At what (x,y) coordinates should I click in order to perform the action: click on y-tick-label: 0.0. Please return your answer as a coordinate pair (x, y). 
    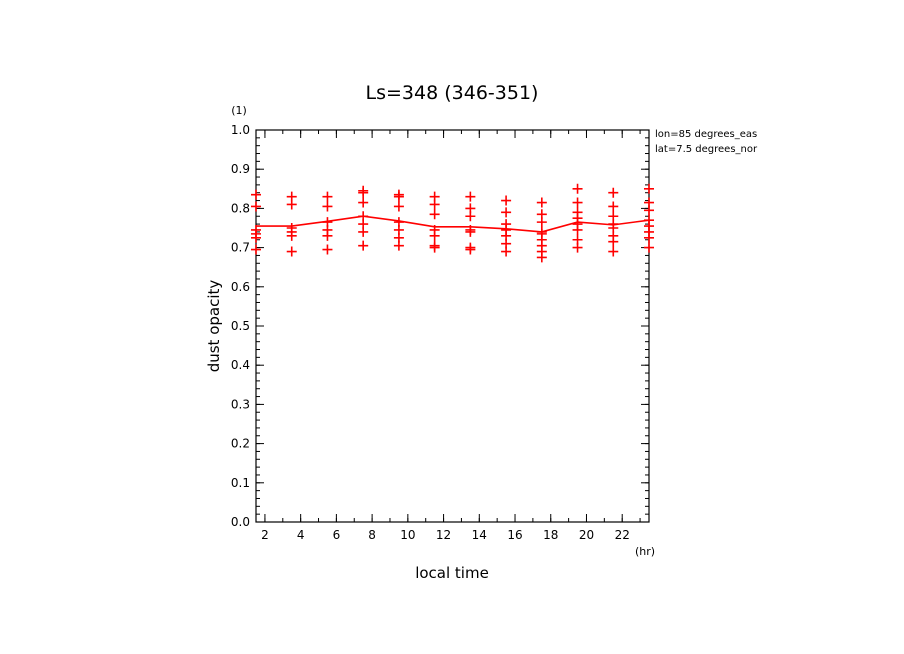
    Looking at the image, I should click on (240, 522).